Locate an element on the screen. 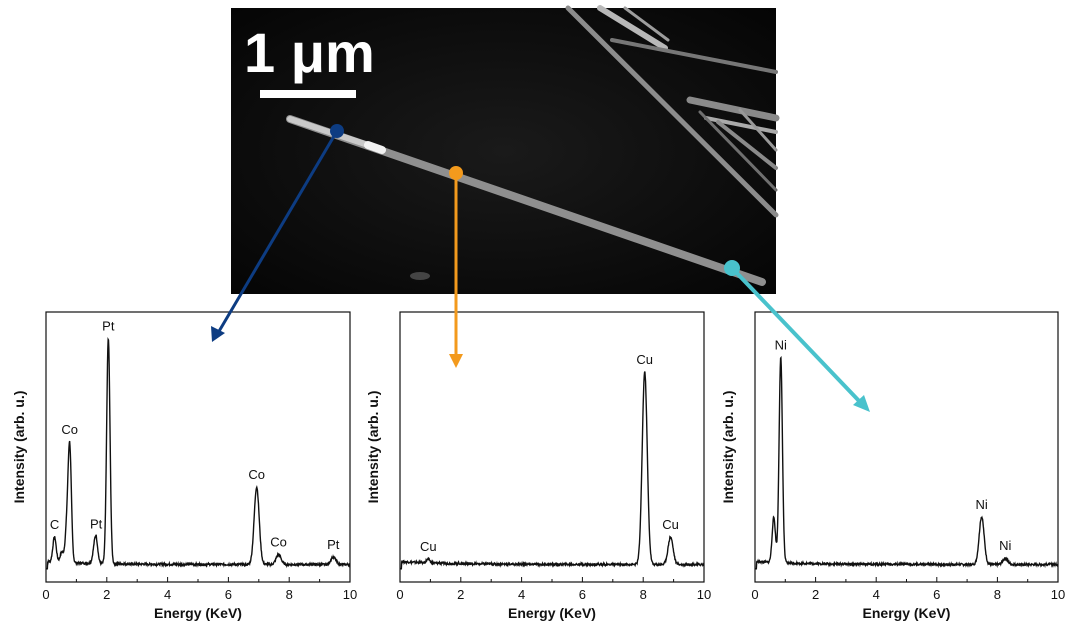 The width and height of the screenshot is (1068, 626). marker-dot-right is located at coordinates (732, 268).